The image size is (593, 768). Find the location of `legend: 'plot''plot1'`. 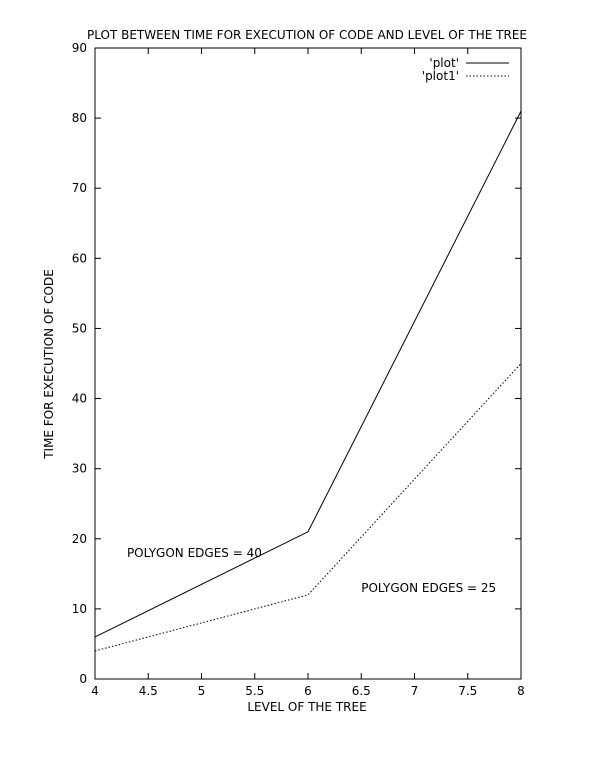

legend: 'plot''plot1' is located at coordinates (465, 69).